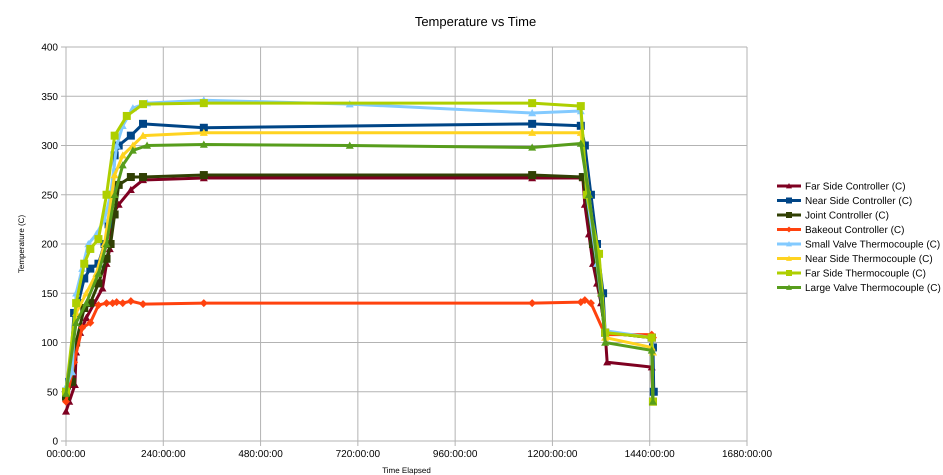 Image resolution: width=943 pixels, height=475 pixels. I want to click on legend-label: Far Side Thermocouple (C), so click(865, 274).